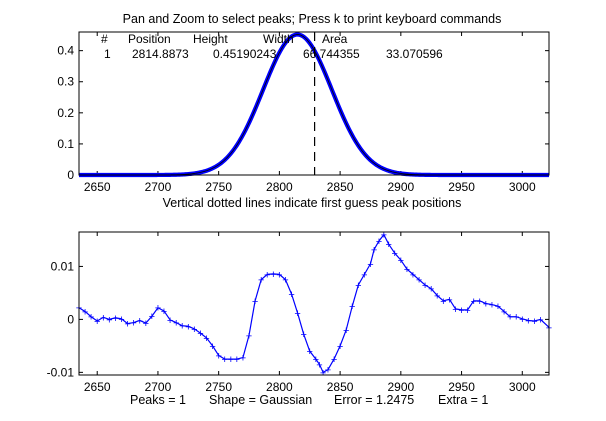 The width and height of the screenshot is (606, 421). Describe the element at coordinates (279, 187) in the screenshot. I see `top-xtick-label: 2800` at that location.